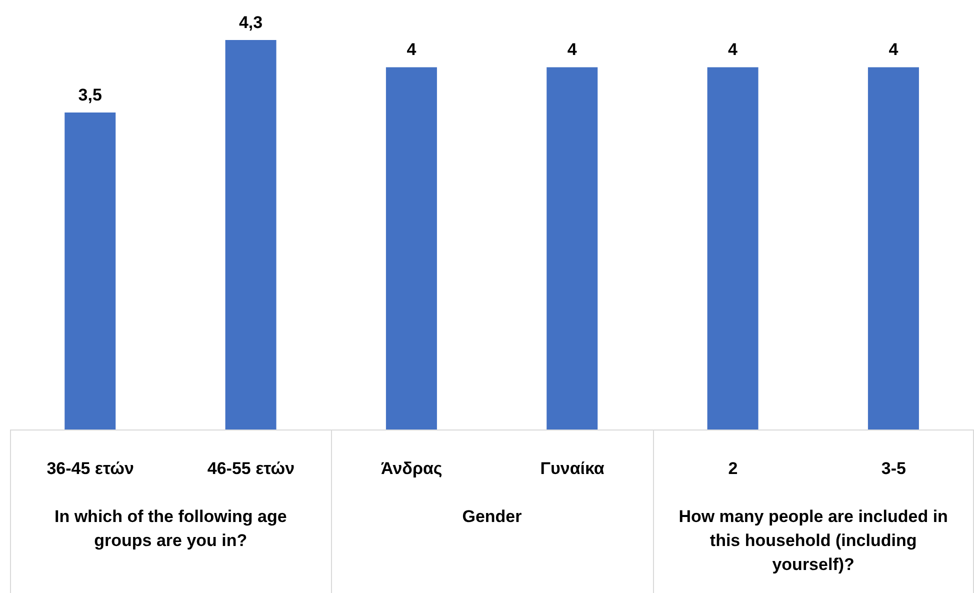 The height and width of the screenshot is (593, 974). What do you see at coordinates (251, 468) in the screenshot?
I see `x-tick-label: 46-55 ετών` at bounding box center [251, 468].